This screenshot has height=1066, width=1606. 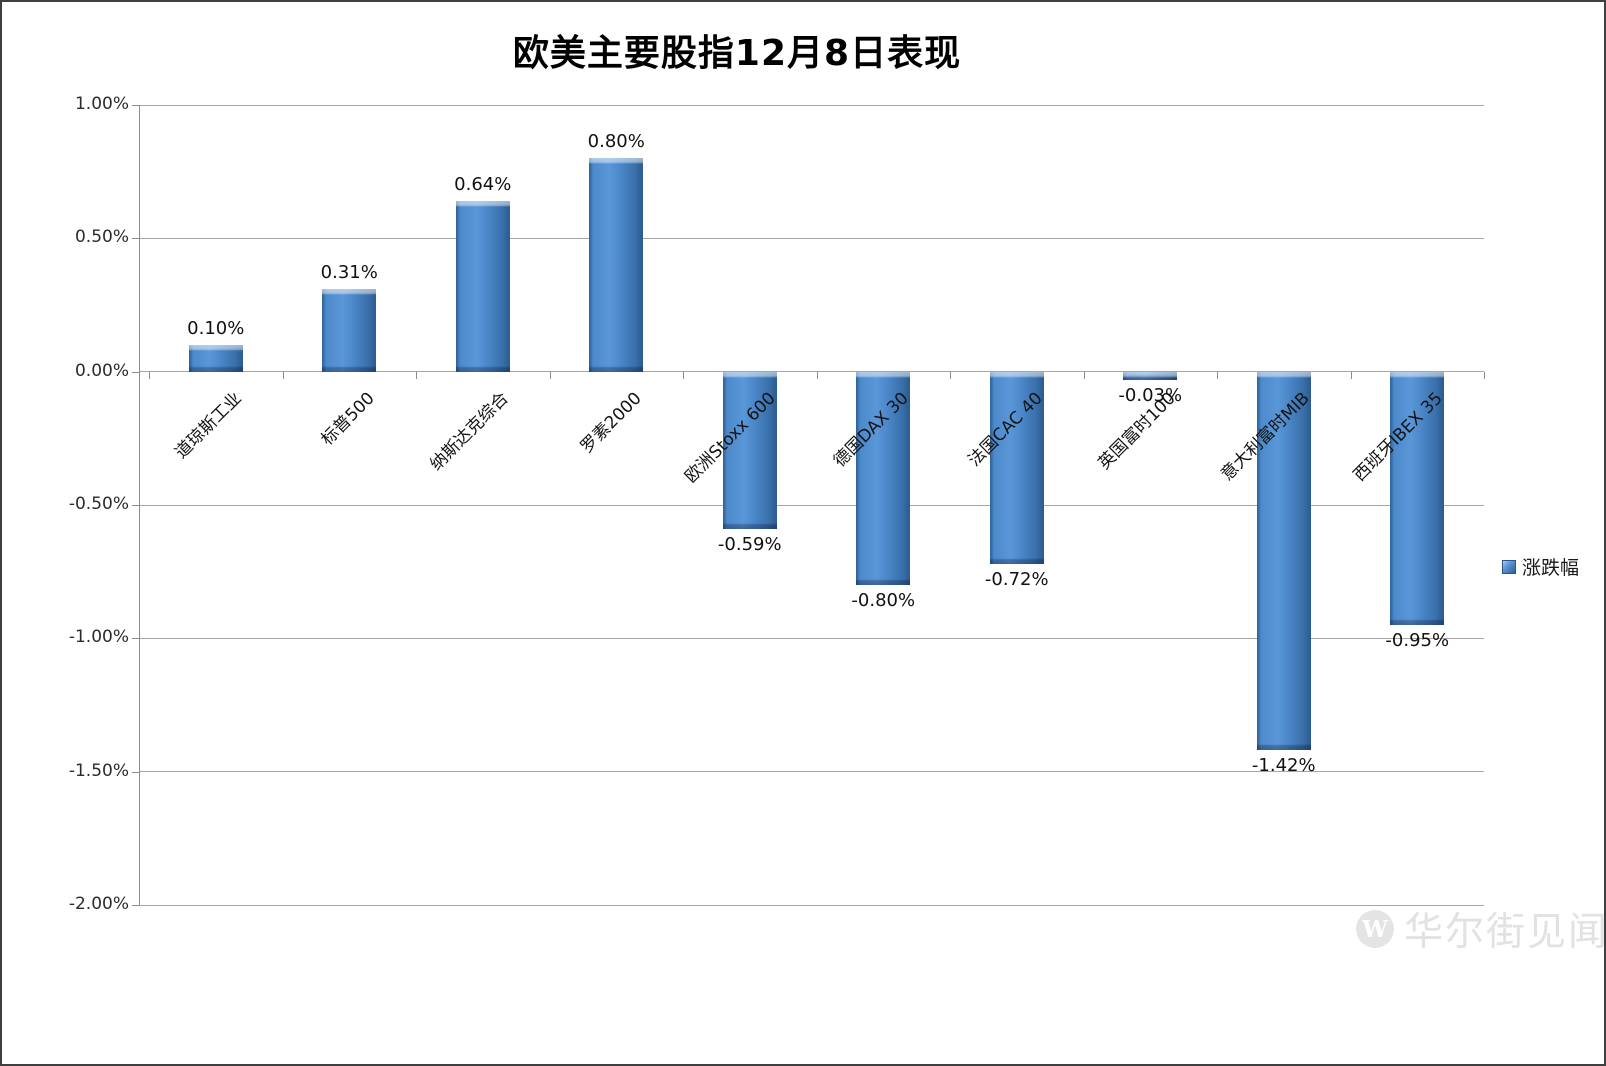 I want to click on category-label: 纳斯达克综合, so click(x=469, y=431).